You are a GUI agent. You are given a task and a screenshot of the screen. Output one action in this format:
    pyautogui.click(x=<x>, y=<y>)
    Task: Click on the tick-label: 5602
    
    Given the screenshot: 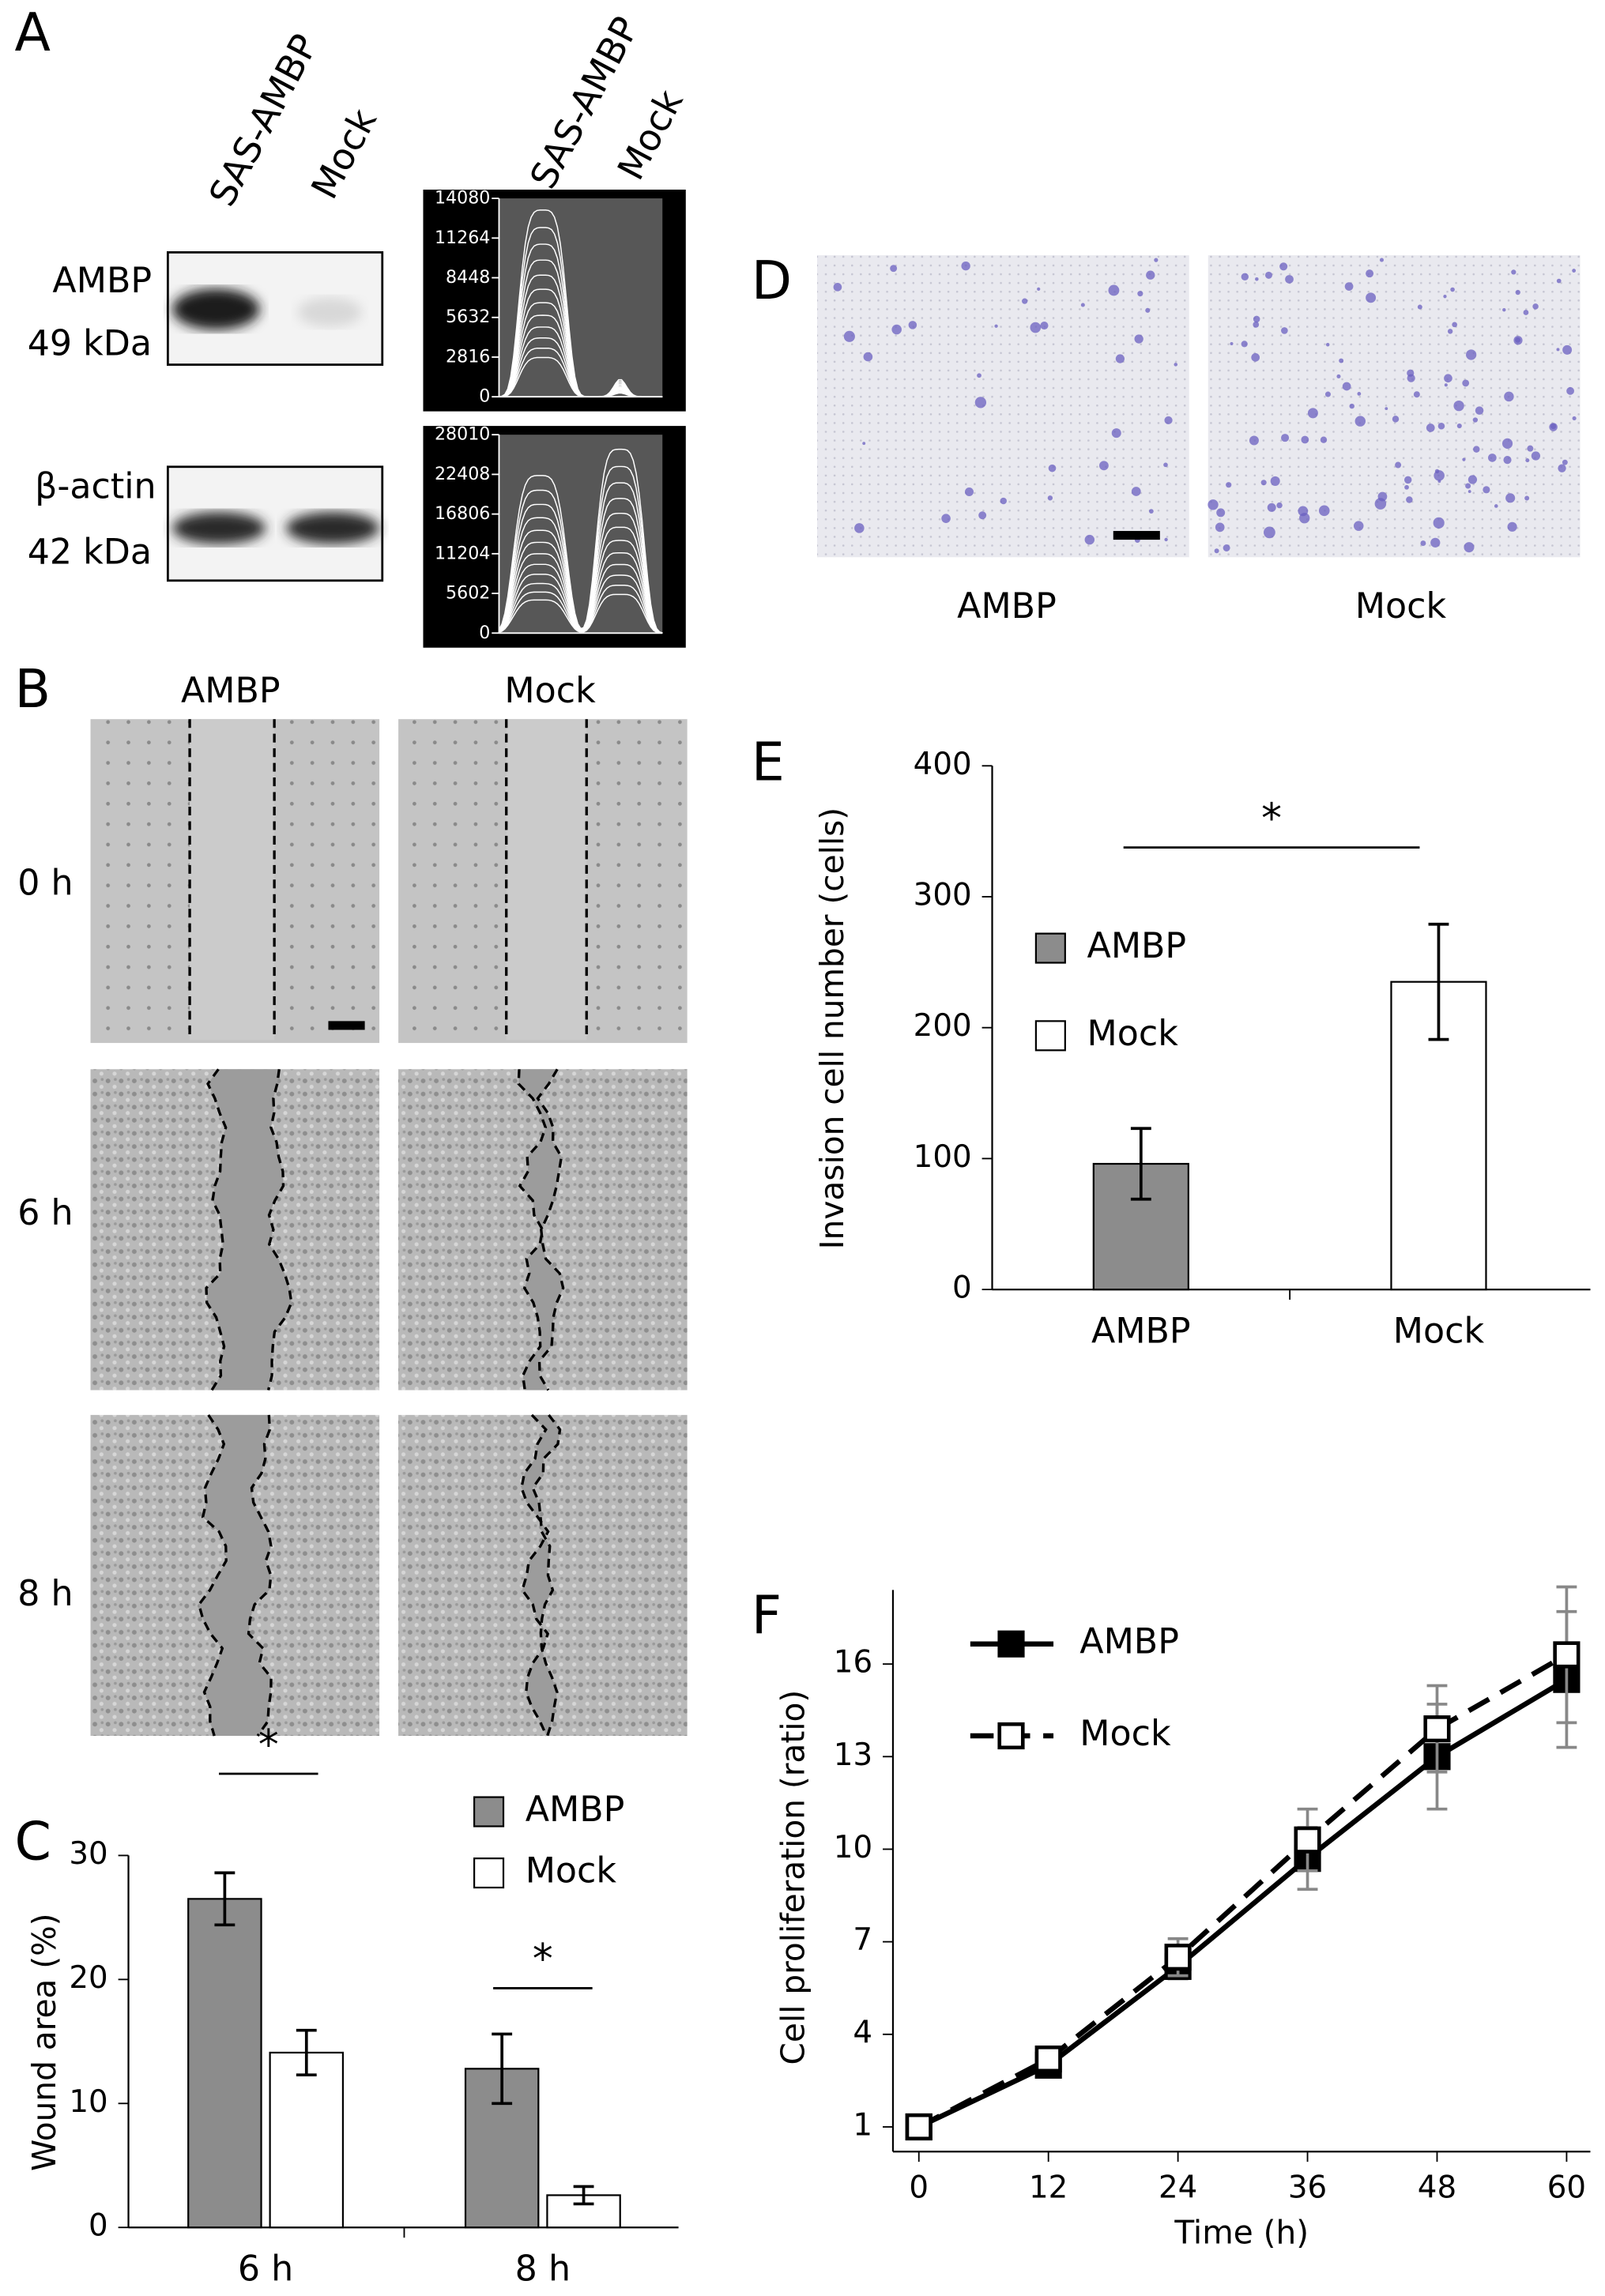 What is the action you would take?
    pyautogui.click(x=468, y=593)
    